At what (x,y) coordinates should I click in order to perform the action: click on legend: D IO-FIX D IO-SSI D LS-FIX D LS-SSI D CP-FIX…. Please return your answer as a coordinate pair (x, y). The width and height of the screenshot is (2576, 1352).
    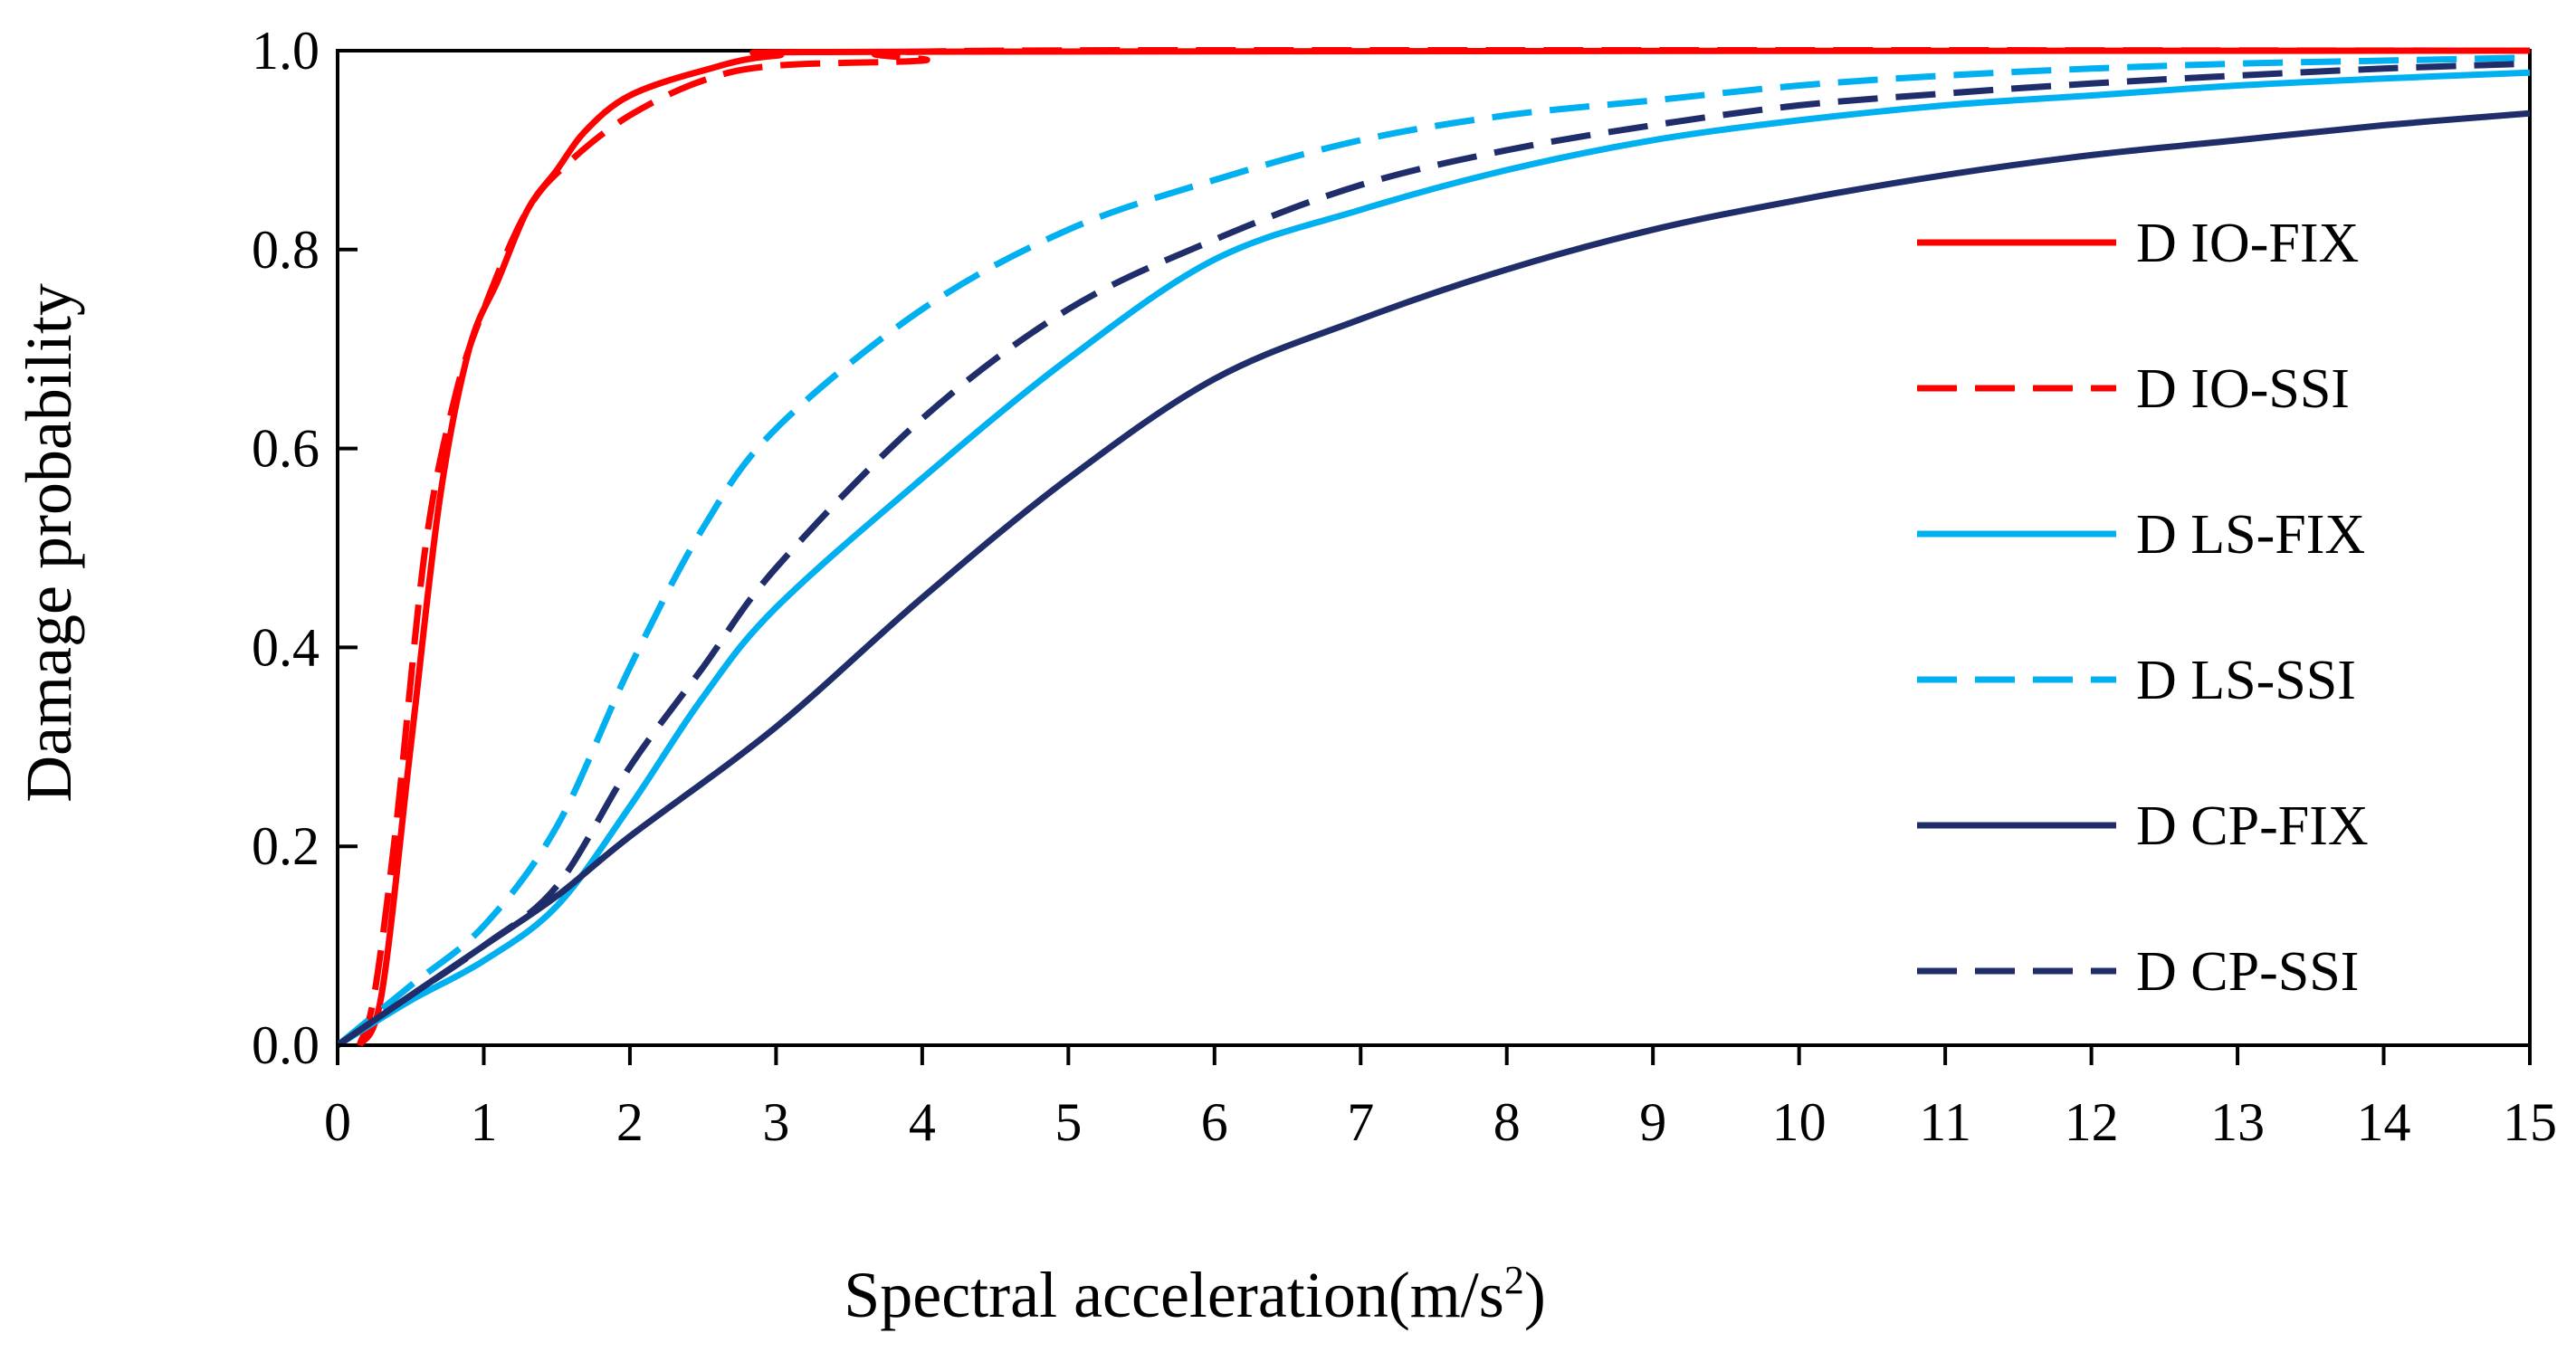
    Looking at the image, I should click on (2143, 608).